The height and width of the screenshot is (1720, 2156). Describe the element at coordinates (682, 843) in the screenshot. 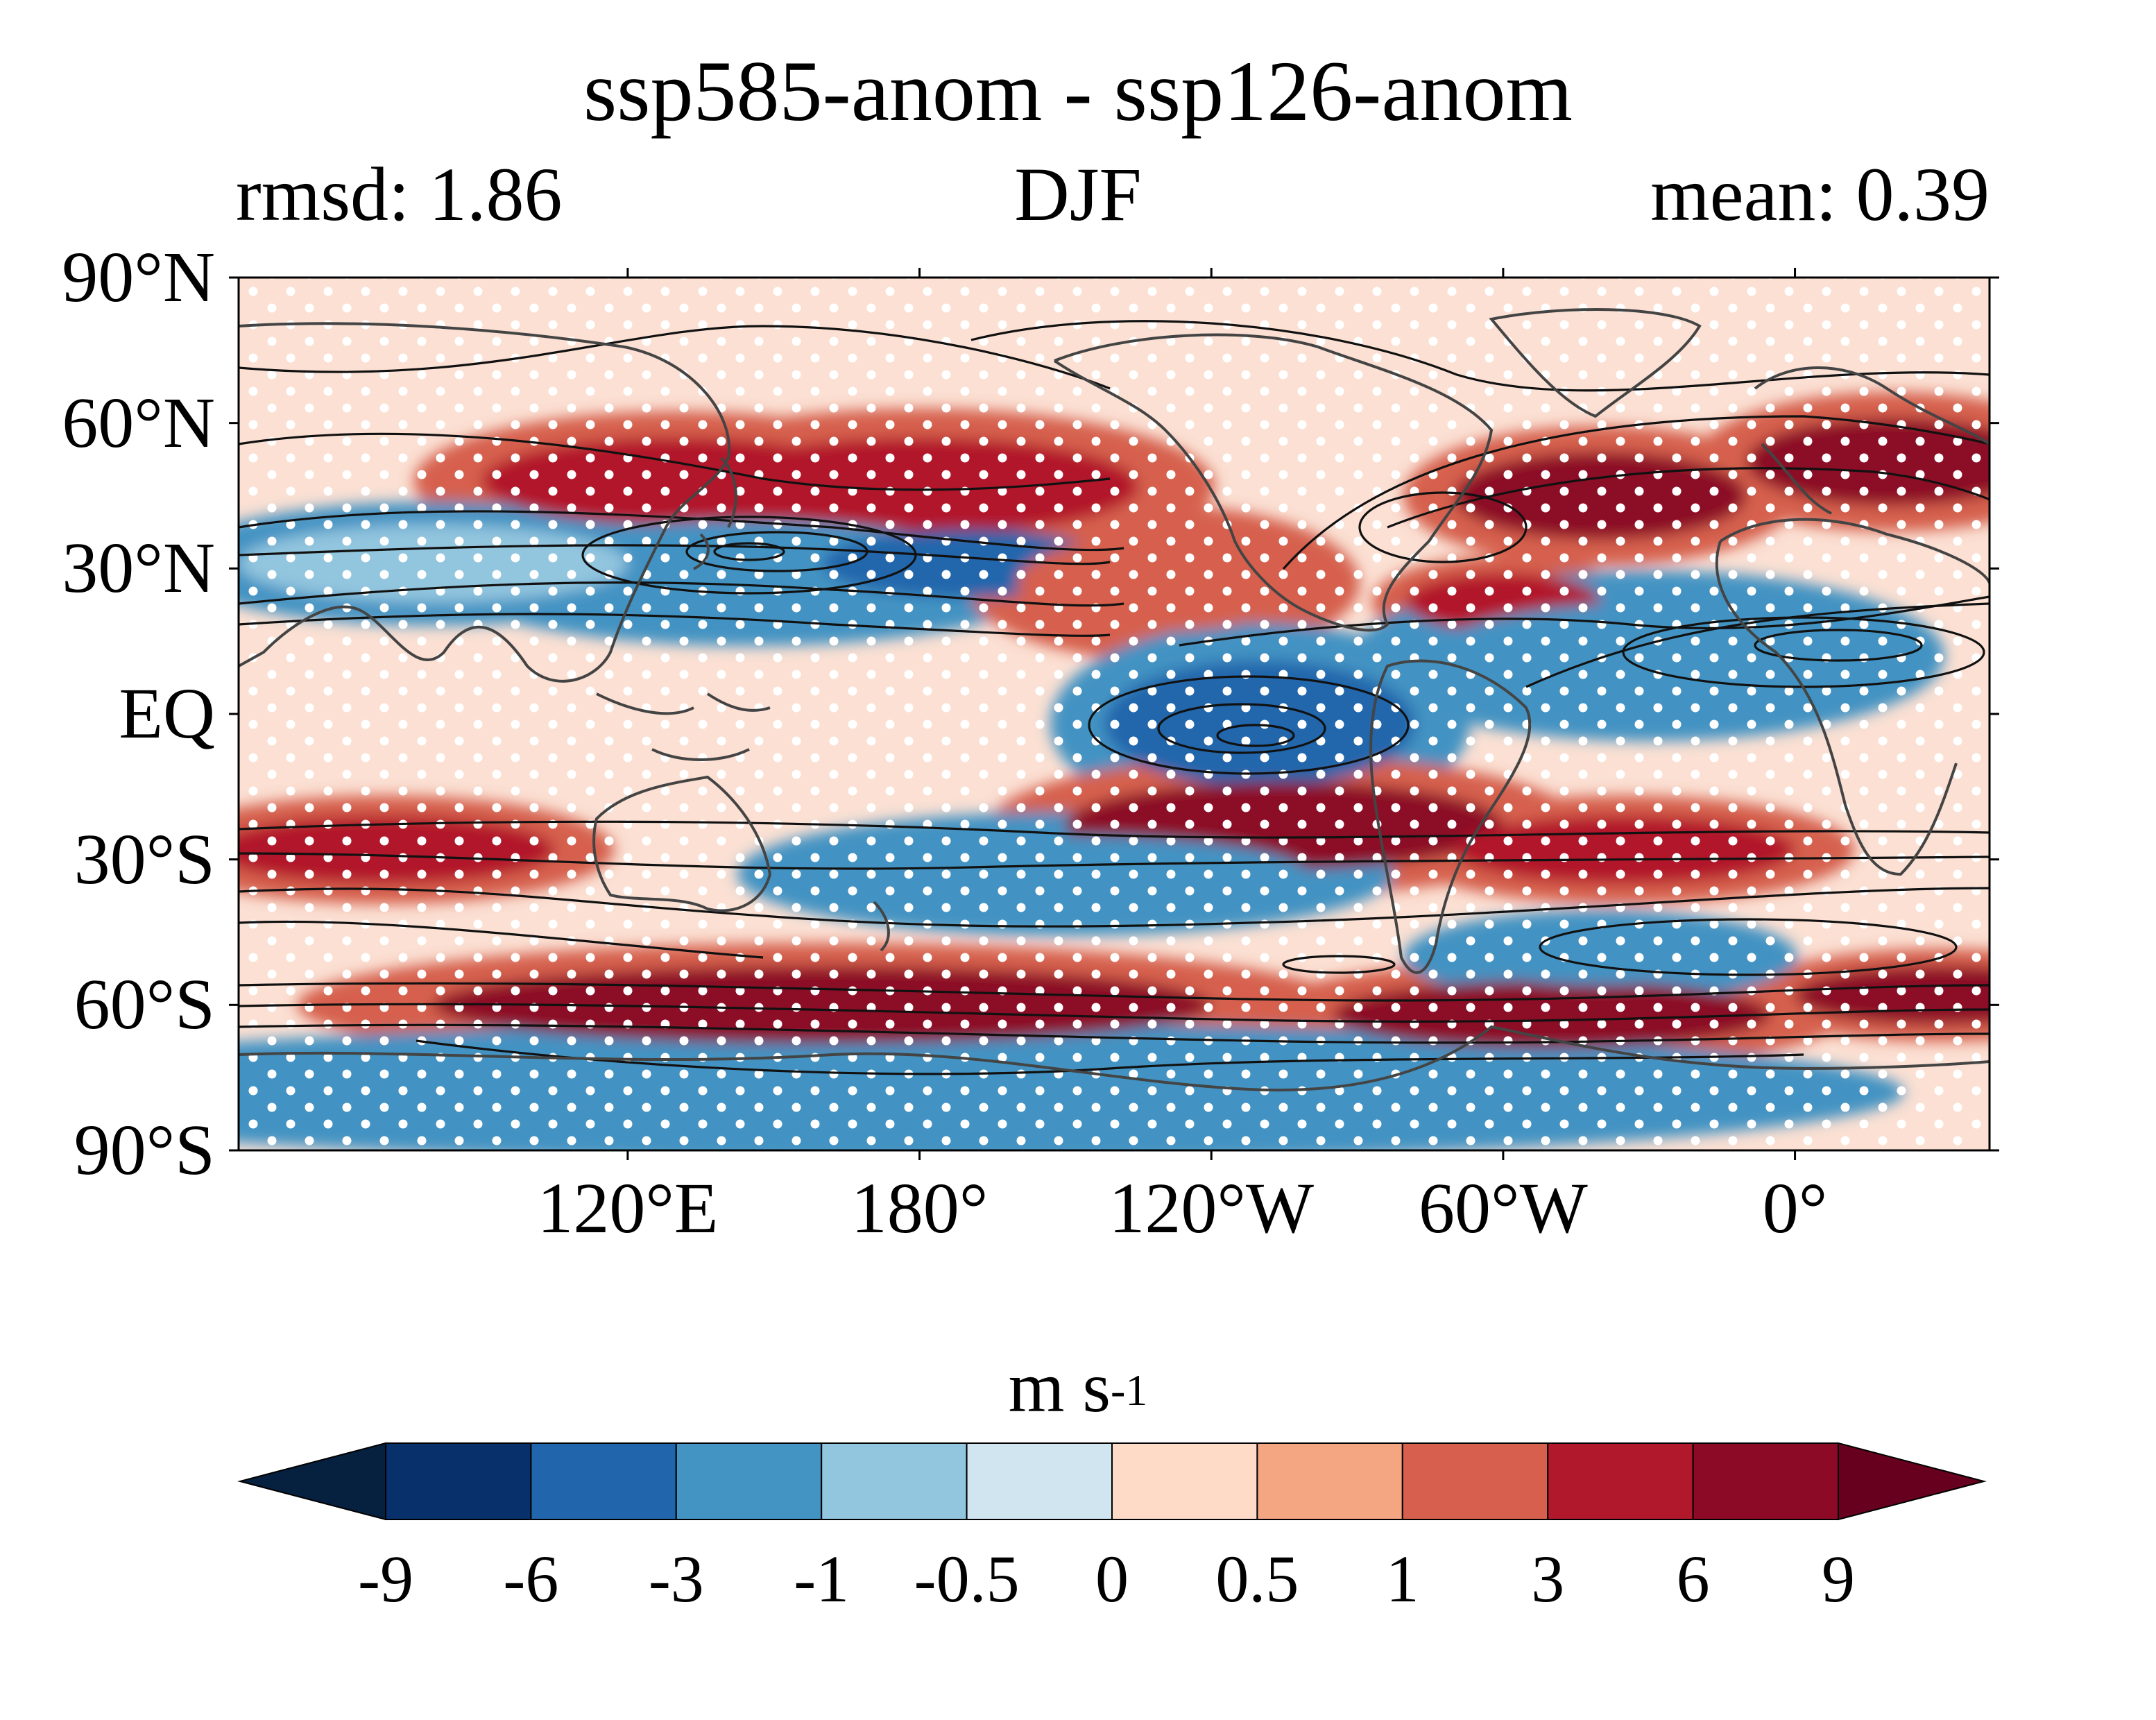

I see `coastline-australia` at that location.